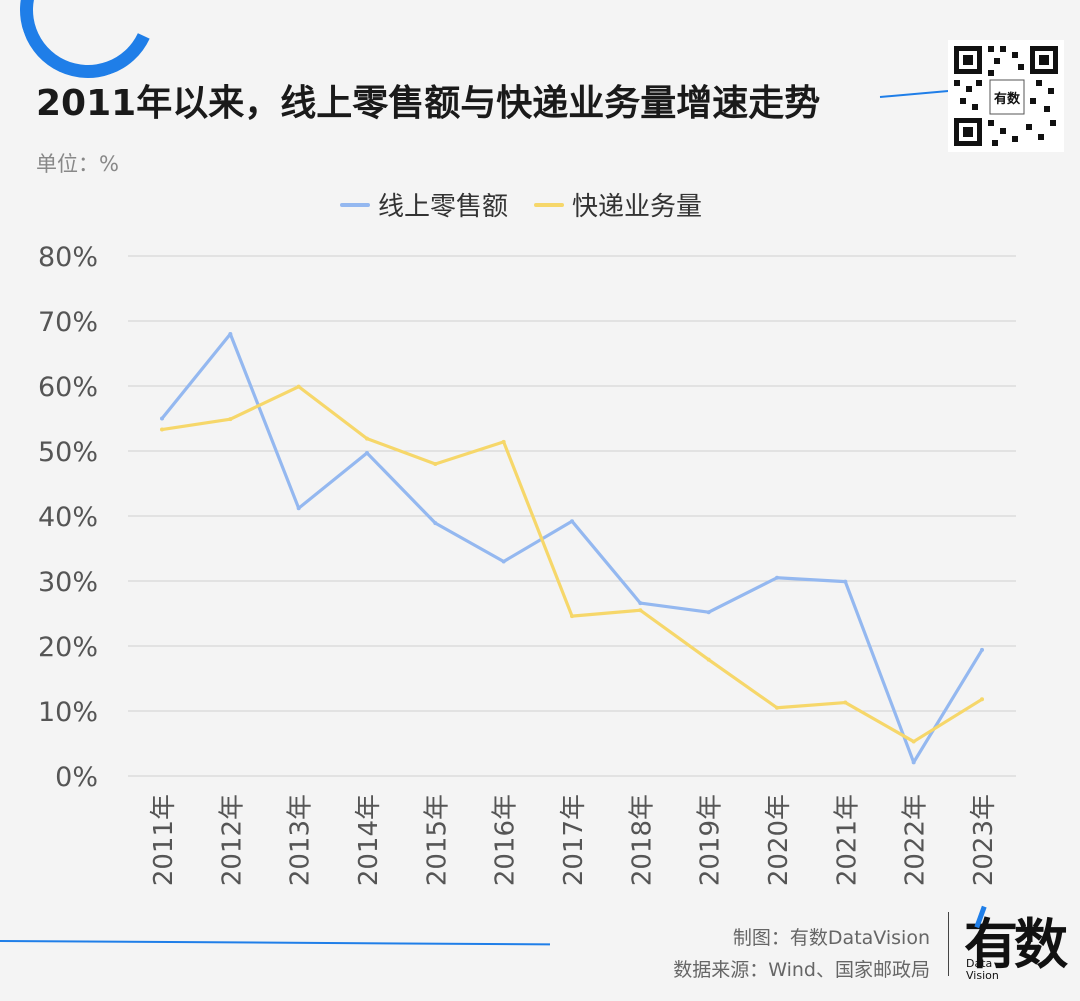 The height and width of the screenshot is (1001, 1080). Describe the element at coordinates (68, 582) in the screenshot. I see `y-tick-label: 30%` at that location.